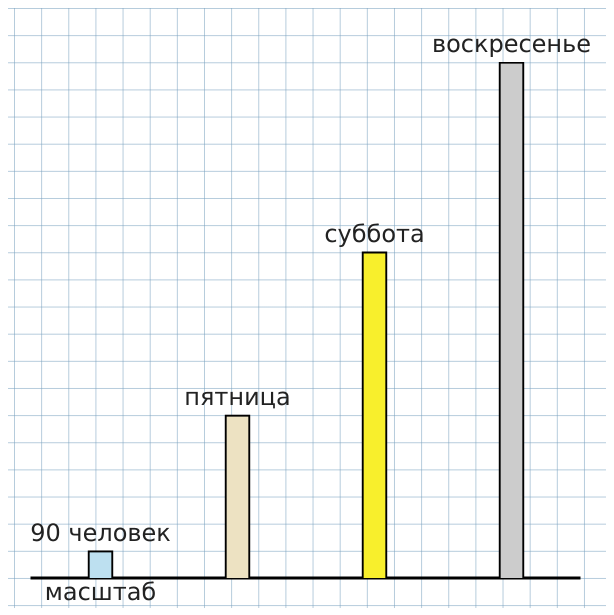  I want to click on annotation: масштаб, so click(100, 592).